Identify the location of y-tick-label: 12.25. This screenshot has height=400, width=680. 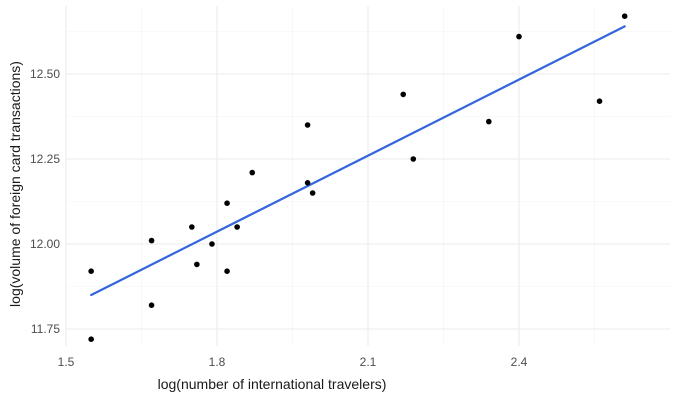
(45, 159).